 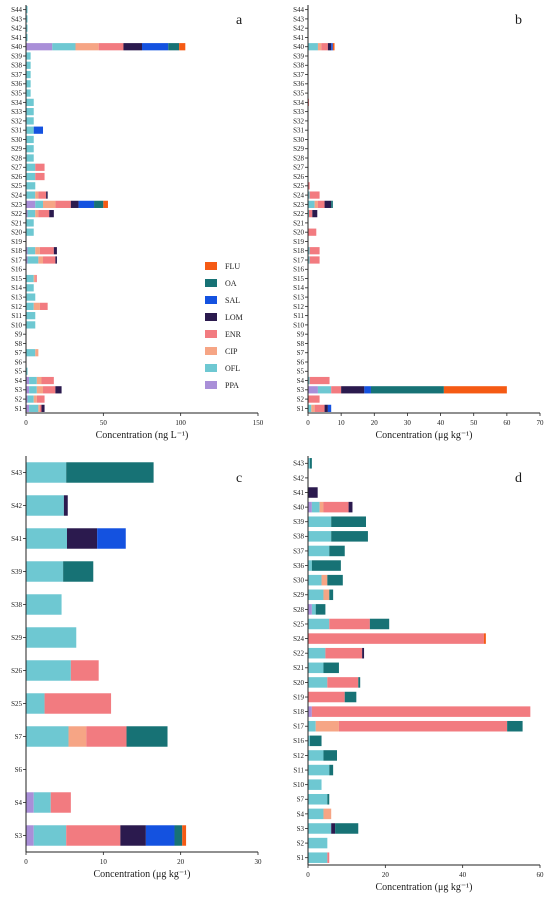 I want to click on bar-S26-ENR, so click(x=84, y=670).